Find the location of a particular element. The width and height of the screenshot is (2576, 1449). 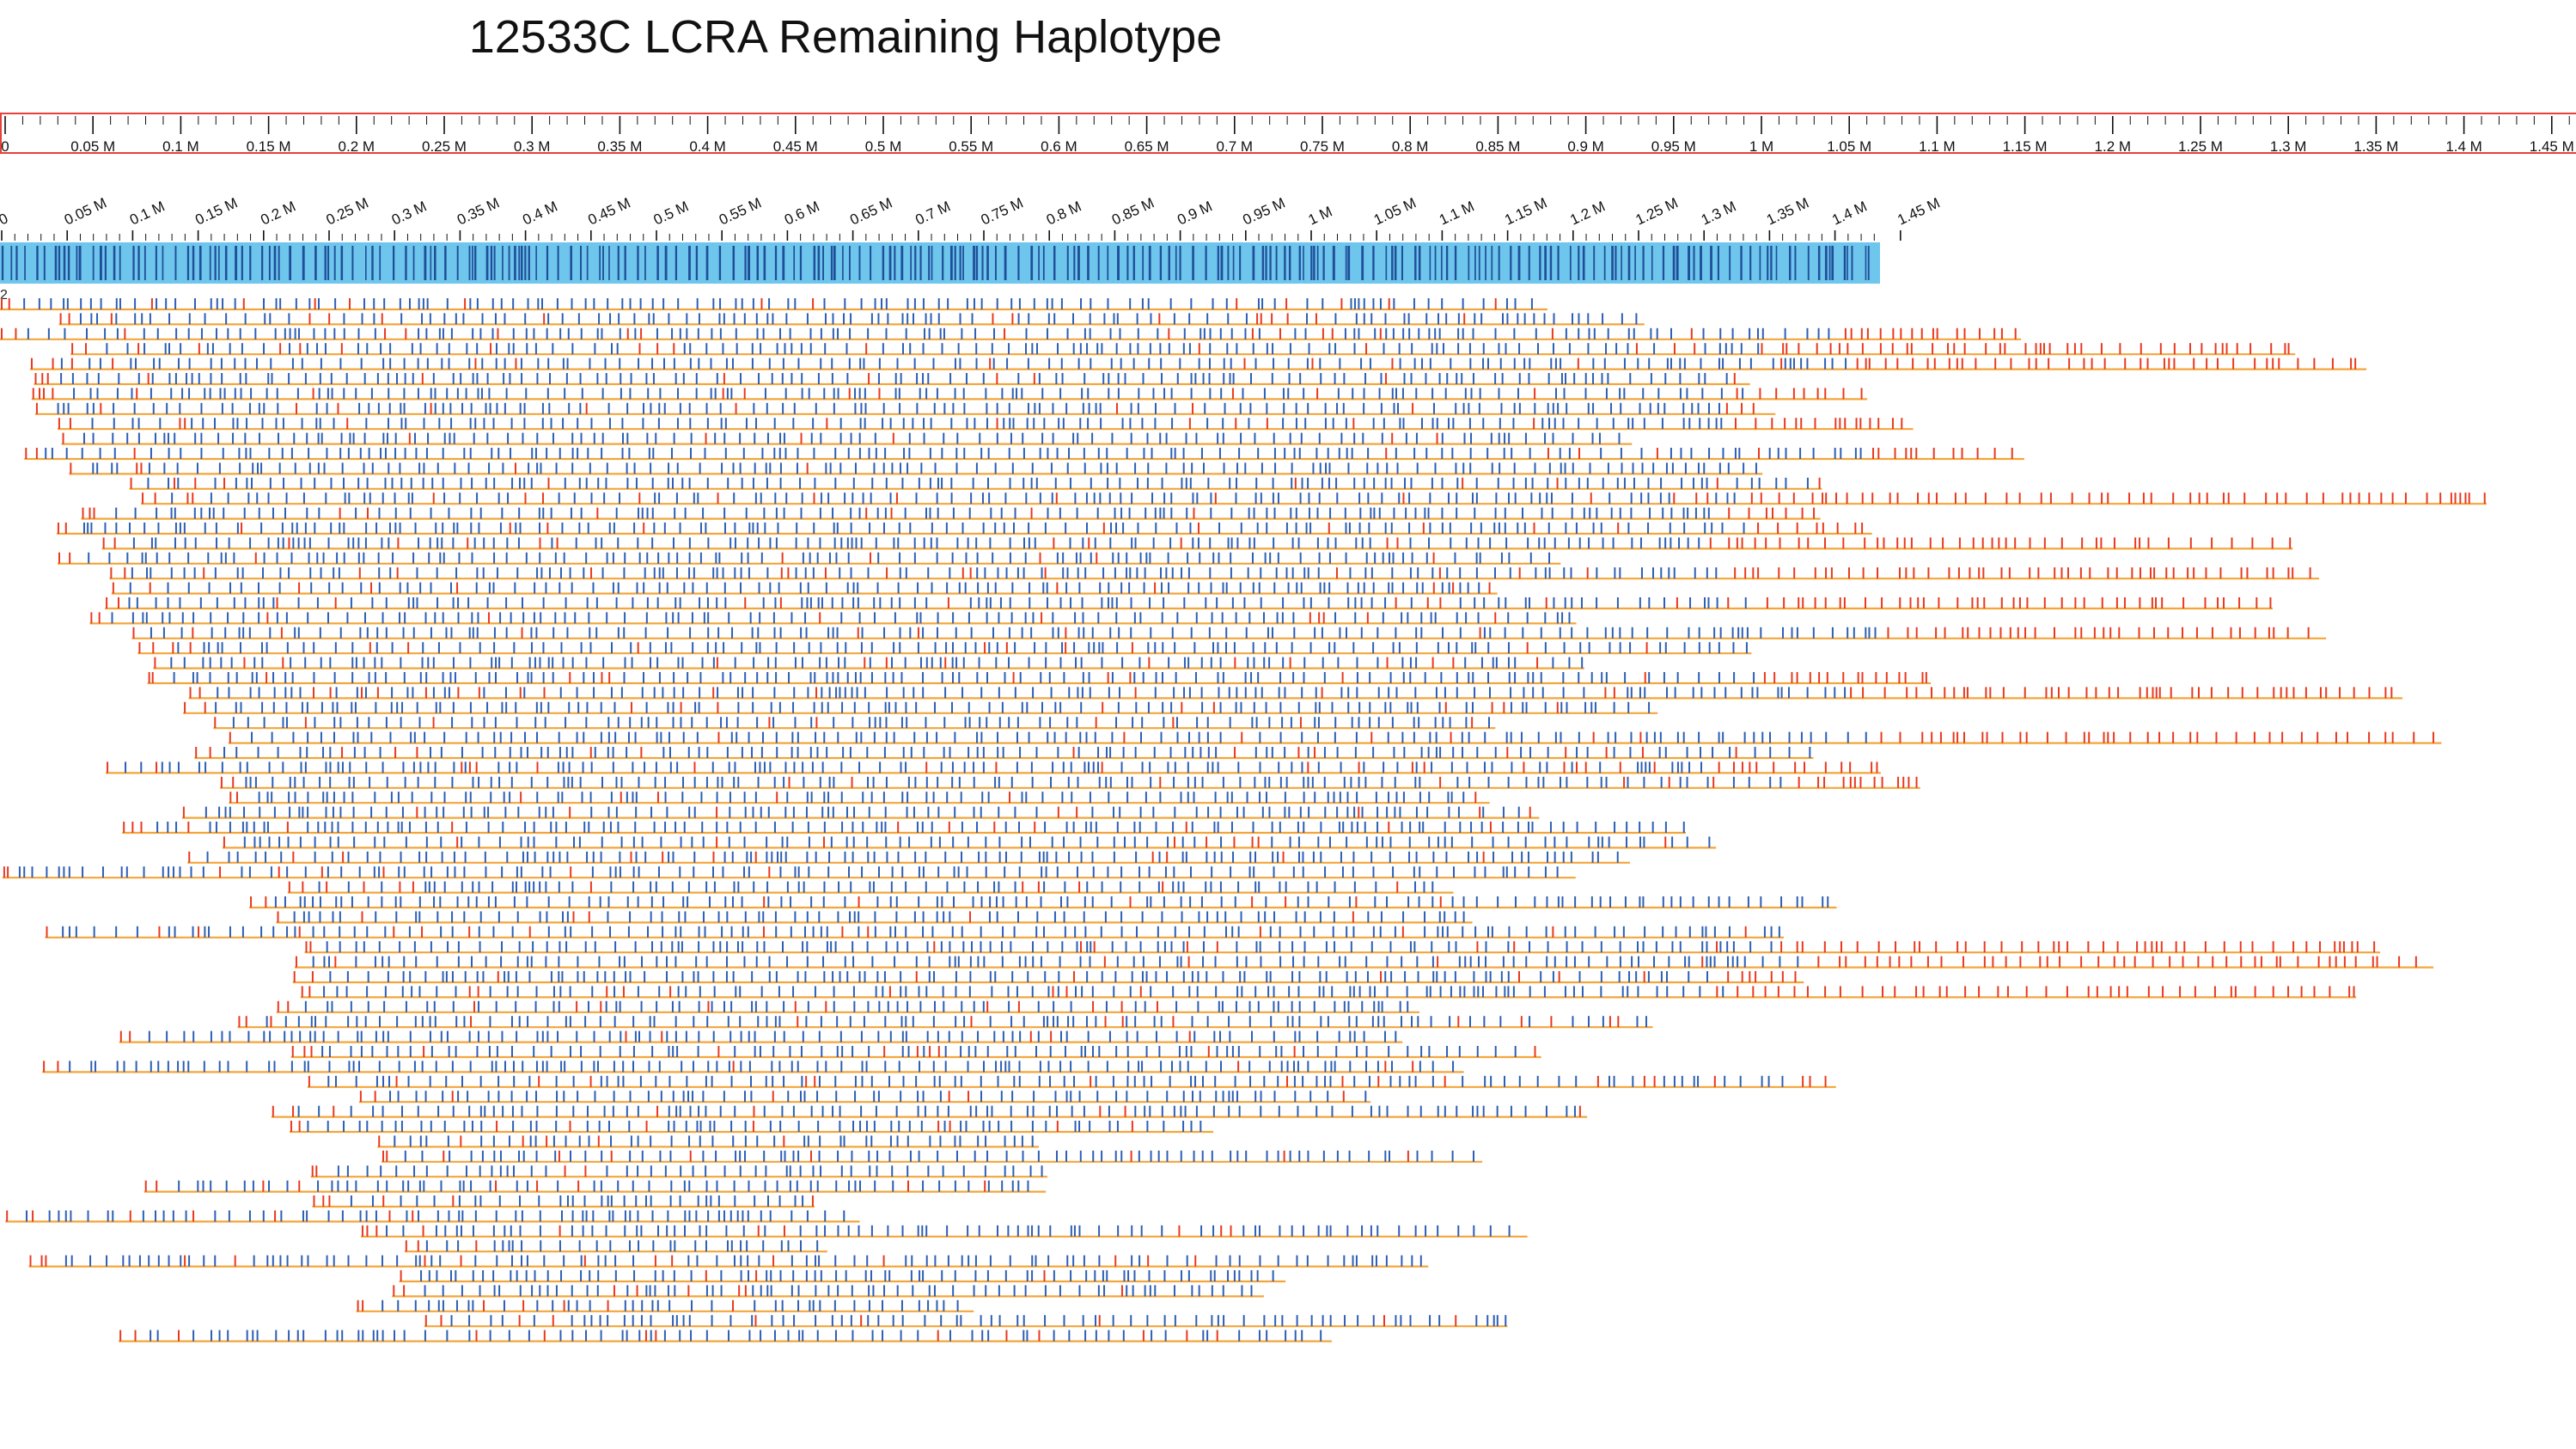

reference-ruler-tick-label: 0.15 M is located at coordinates (269, 146).